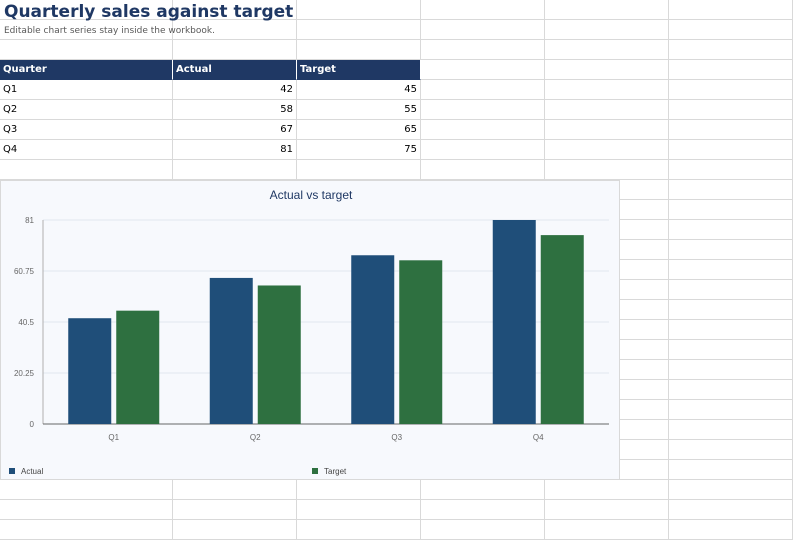 The image size is (793, 540). Describe the element at coordinates (235, 90) in the screenshot. I see `actual-cell: 42` at that location.